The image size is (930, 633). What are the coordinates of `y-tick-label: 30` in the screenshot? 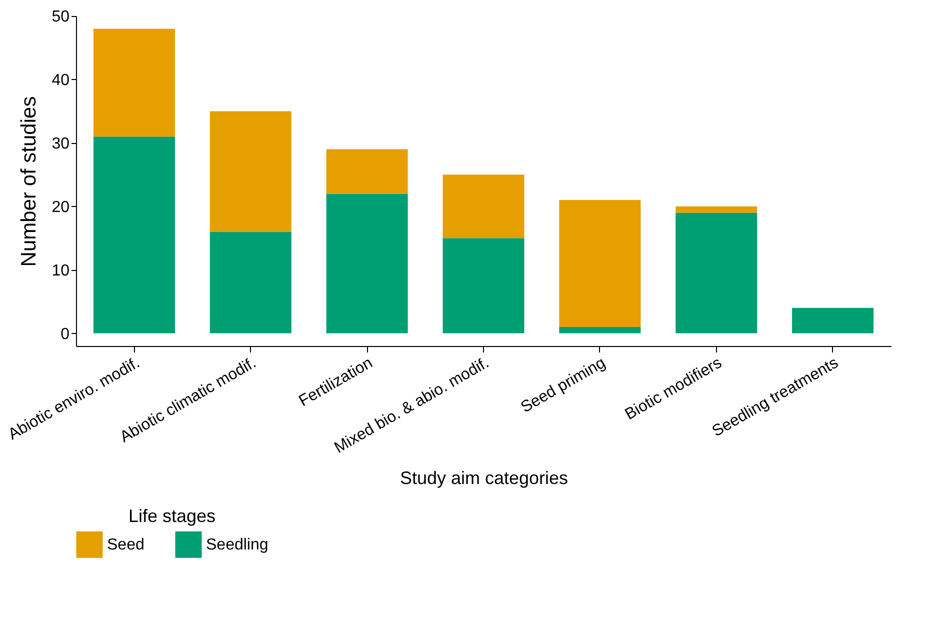 It's located at (61, 143).